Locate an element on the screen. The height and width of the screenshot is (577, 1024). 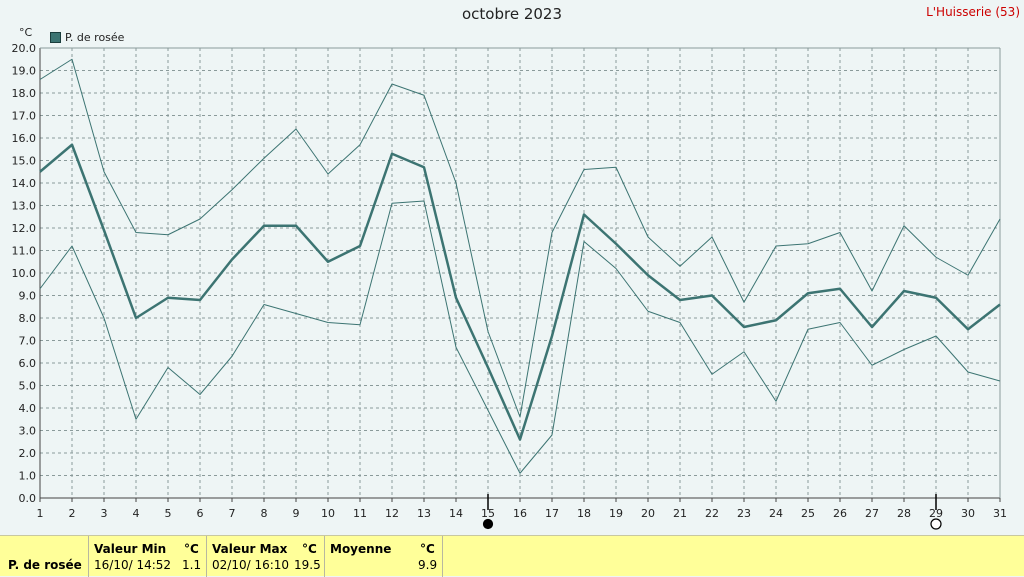
new-moon-icon is located at coordinates (488, 524).